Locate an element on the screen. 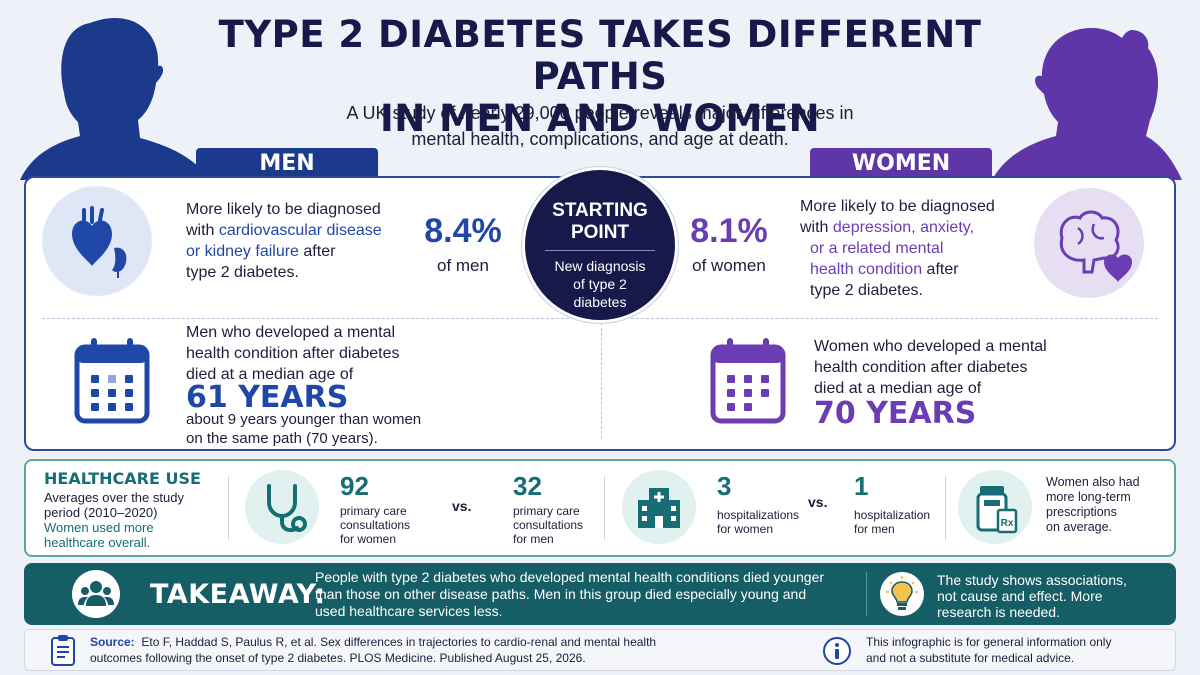  footer is located at coordinates (600, 650).